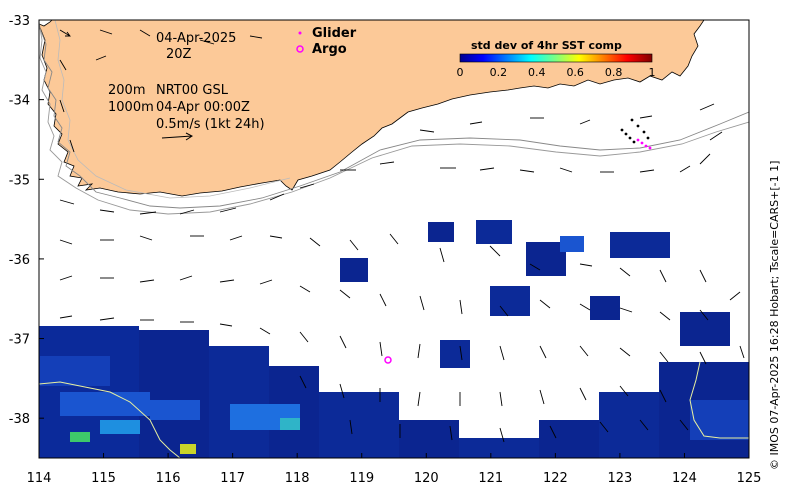  What do you see at coordinates (334, 33) in the screenshot?
I see `glider-legend-label: Glider` at bounding box center [334, 33].